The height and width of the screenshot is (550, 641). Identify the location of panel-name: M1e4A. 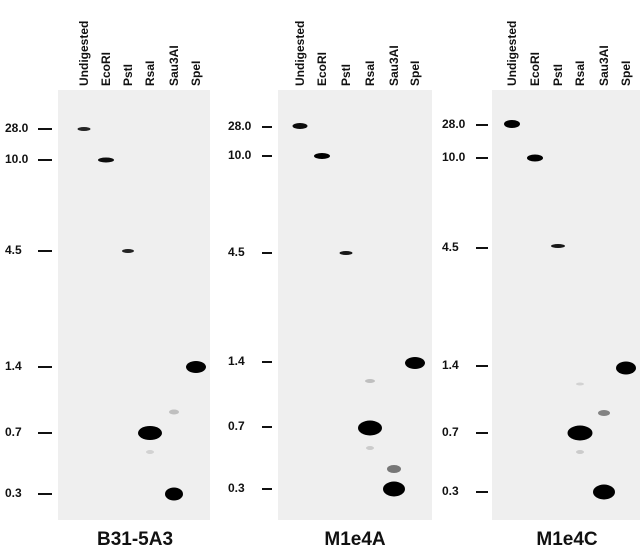
(355, 539).